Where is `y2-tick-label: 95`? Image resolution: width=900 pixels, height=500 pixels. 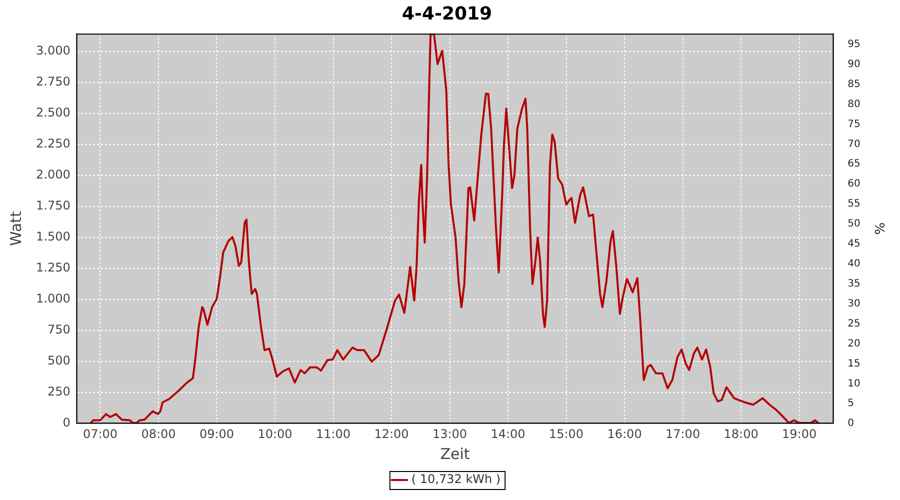
y2-tick-label: 95 is located at coordinates (854, 44).